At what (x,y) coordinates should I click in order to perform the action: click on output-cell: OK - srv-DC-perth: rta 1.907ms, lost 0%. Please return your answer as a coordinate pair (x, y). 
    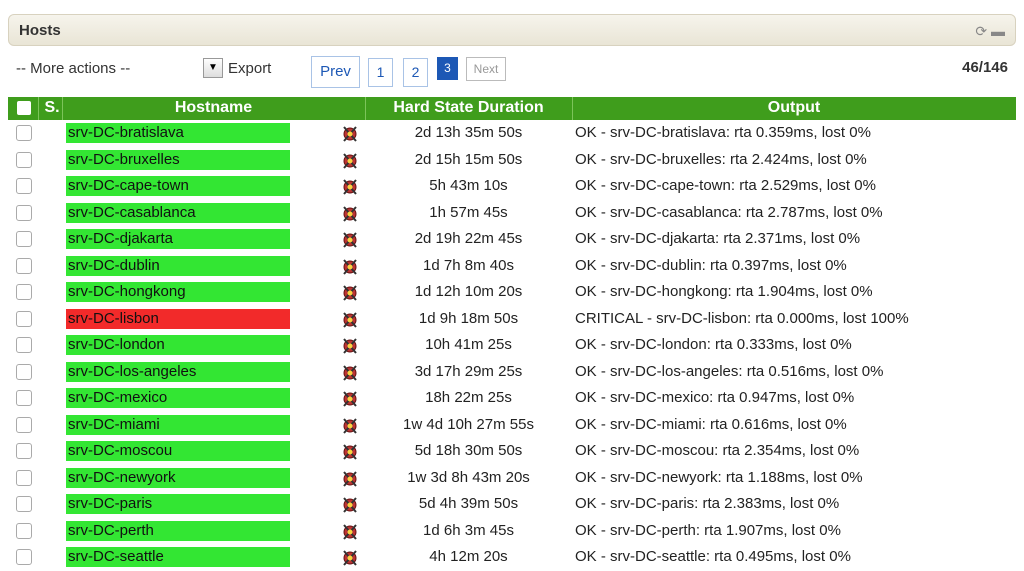
    Looking at the image, I should click on (708, 530).